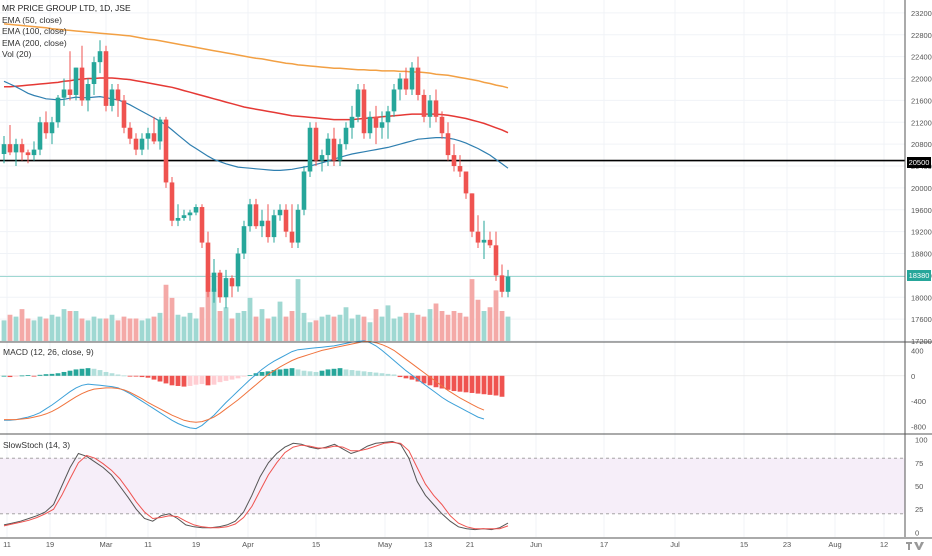  I want to click on ema50-line, so click(256, 125).